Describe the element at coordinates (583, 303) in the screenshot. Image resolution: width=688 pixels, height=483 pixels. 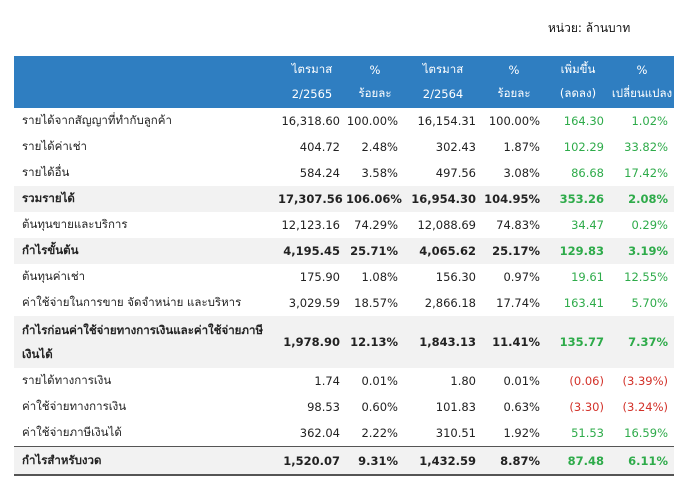
I see `change-value: 163.41` at that location.